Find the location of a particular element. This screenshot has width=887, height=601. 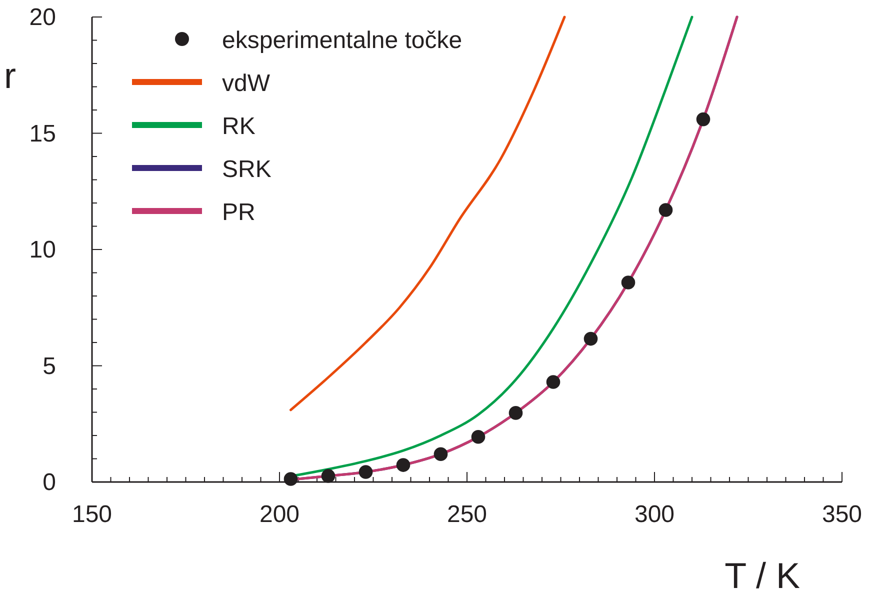

y-tick-label: 10 is located at coordinates (42, 250).